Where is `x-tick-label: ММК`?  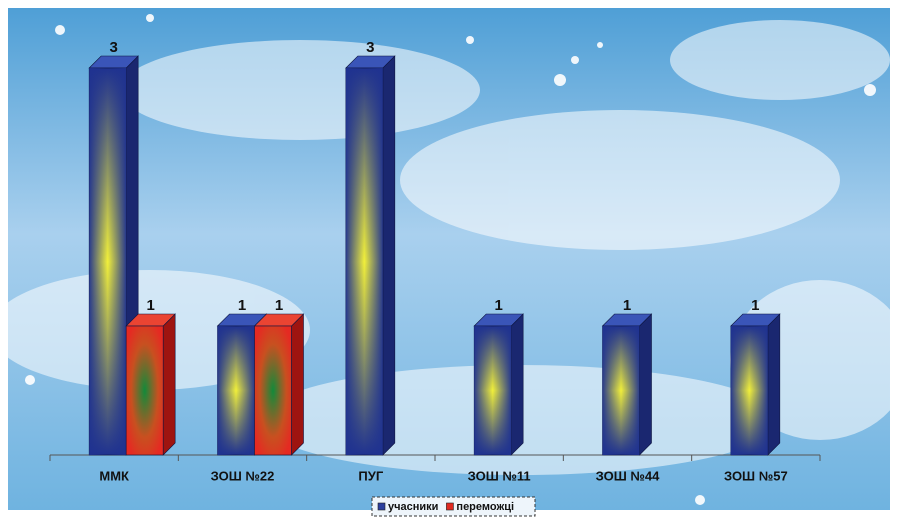 x-tick-label: ММК is located at coordinates (114, 475).